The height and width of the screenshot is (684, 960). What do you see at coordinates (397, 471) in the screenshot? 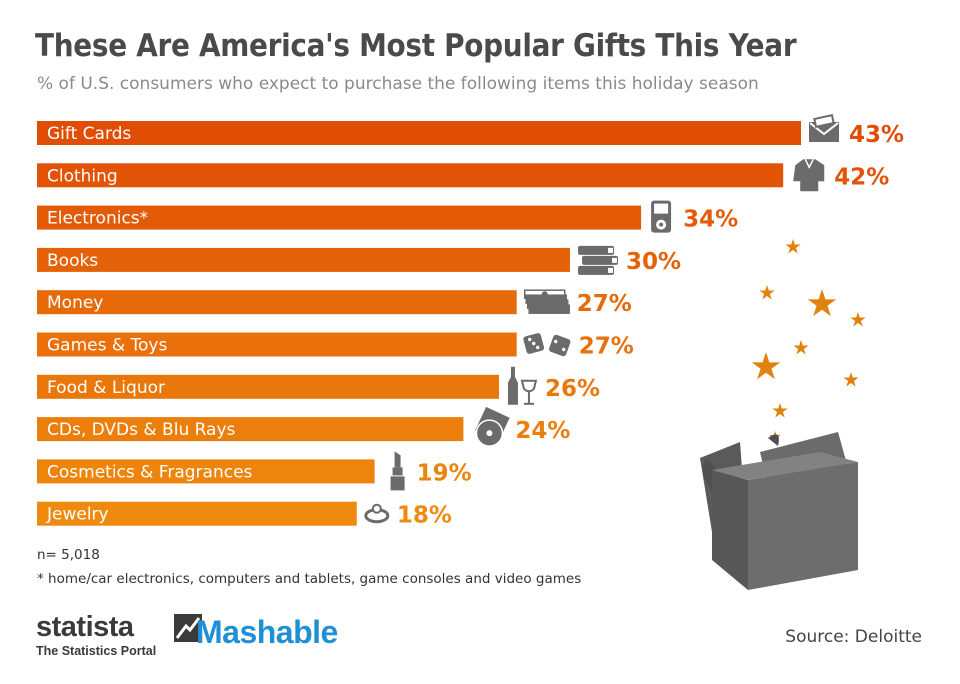
I see `lipstick-icon` at bounding box center [397, 471].